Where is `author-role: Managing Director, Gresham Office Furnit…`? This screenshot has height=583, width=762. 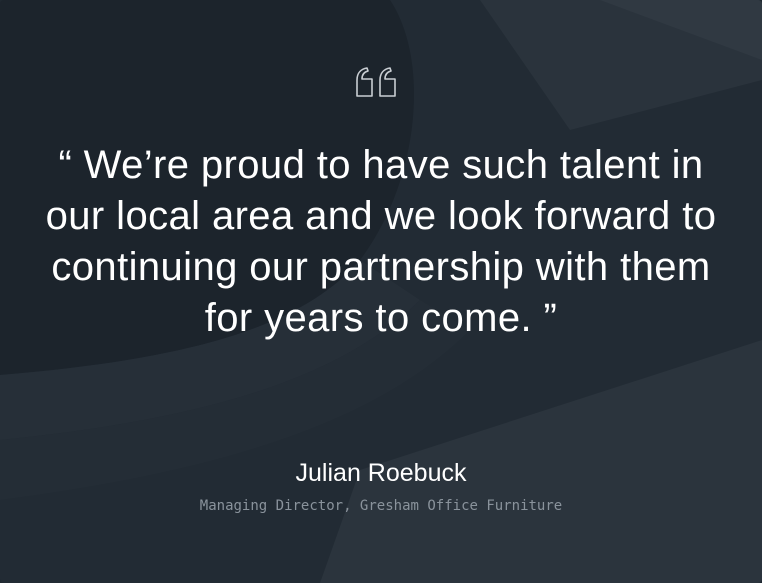
author-role: Managing Director, Gresham Office Furnit… is located at coordinates (381, 506).